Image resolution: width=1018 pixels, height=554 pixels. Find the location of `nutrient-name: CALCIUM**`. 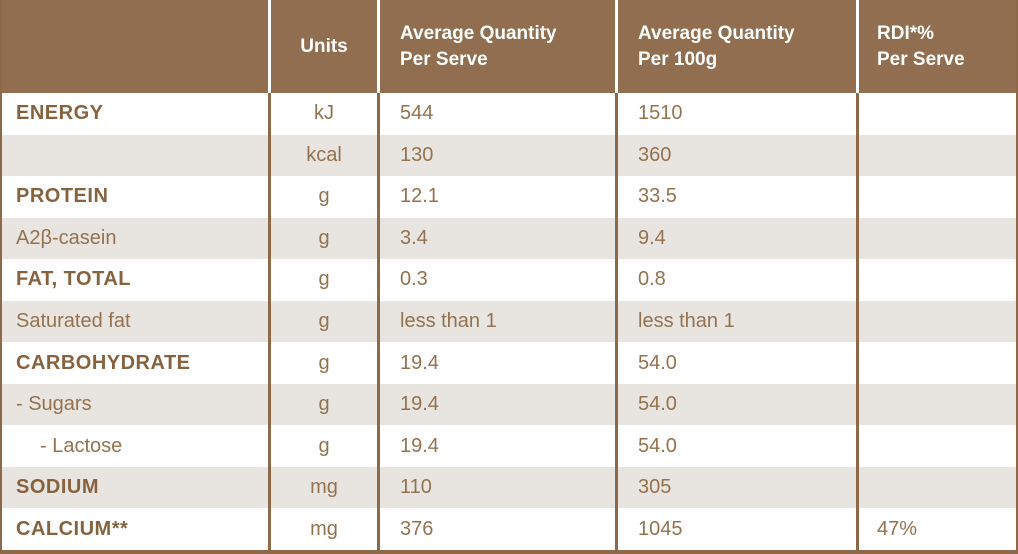

nutrient-name: CALCIUM** is located at coordinates (72, 528).